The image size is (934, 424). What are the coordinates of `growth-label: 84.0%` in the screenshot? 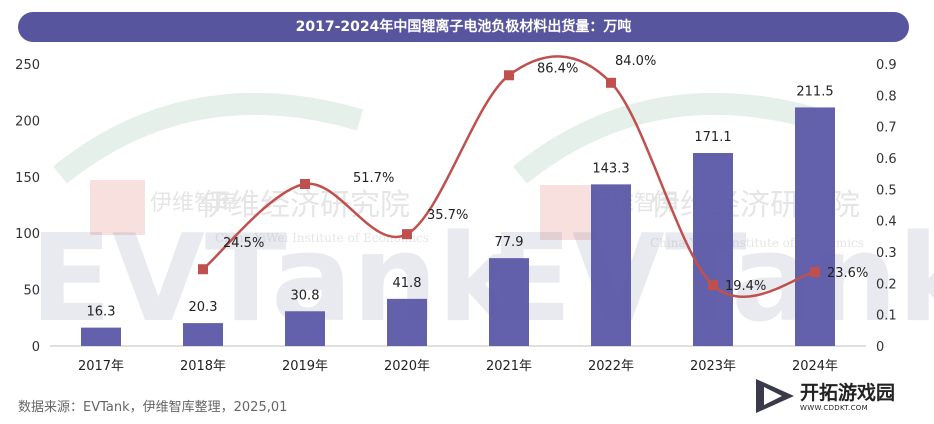 It's located at (635, 61).